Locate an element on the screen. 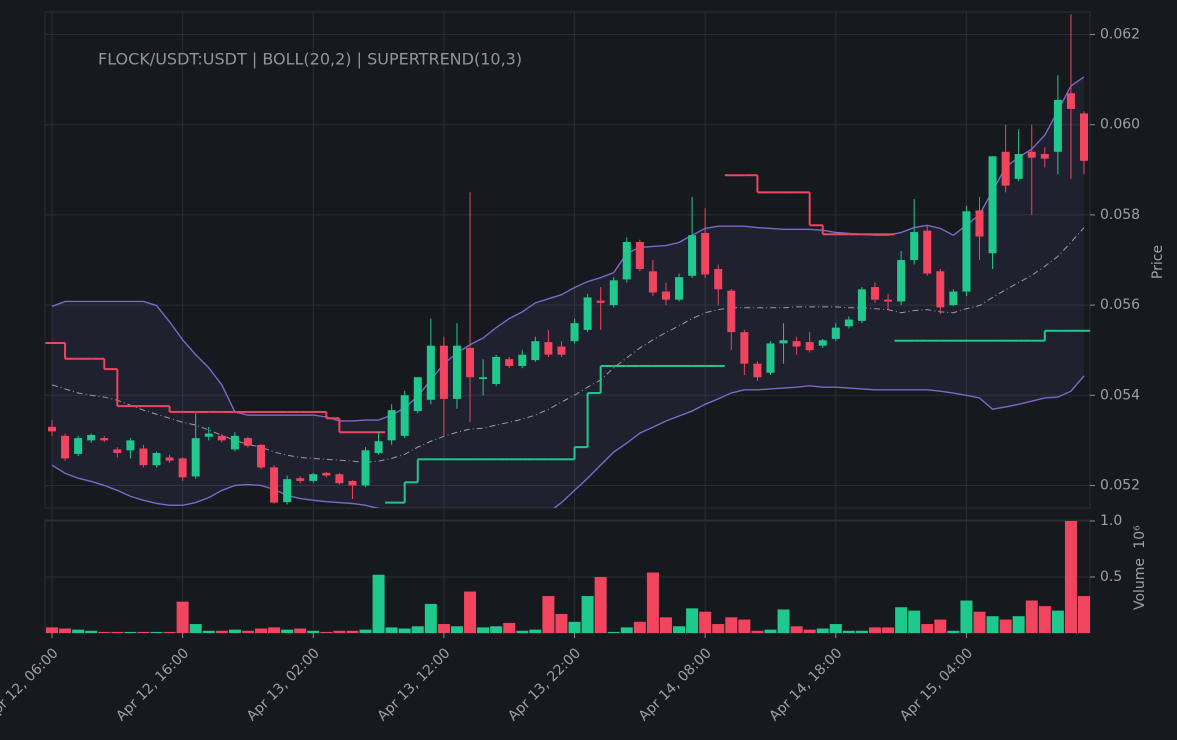 The height and width of the screenshot is (740, 1177). volume-panel is located at coordinates (568, 577).